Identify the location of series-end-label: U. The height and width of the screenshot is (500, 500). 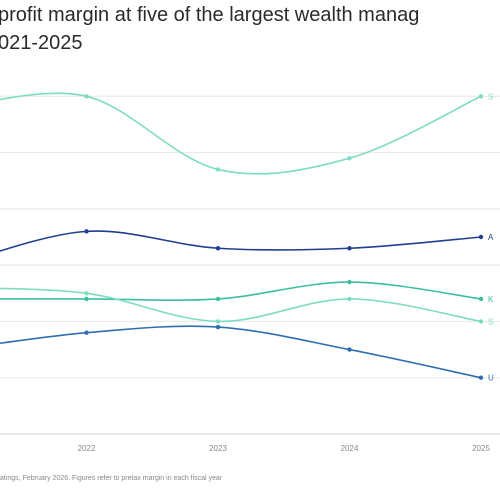
(491, 378).